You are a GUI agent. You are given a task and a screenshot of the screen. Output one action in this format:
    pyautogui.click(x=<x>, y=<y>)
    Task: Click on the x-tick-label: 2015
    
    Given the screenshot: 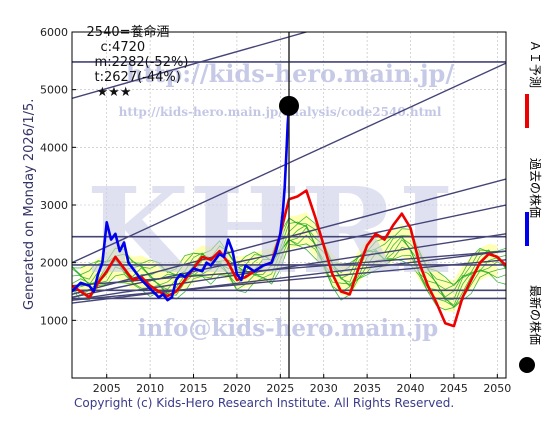 What is the action you would take?
    pyautogui.click(x=194, y=388)
    